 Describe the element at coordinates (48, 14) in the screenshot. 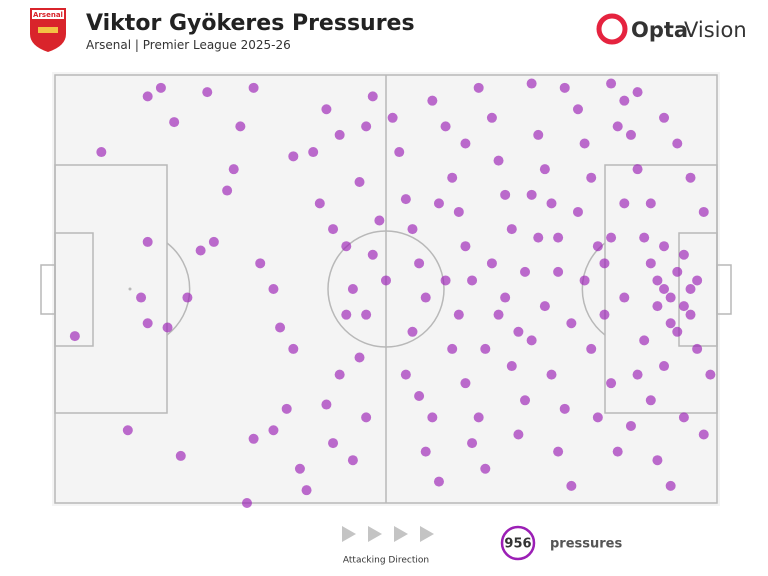

I see `badge-band` at that location.